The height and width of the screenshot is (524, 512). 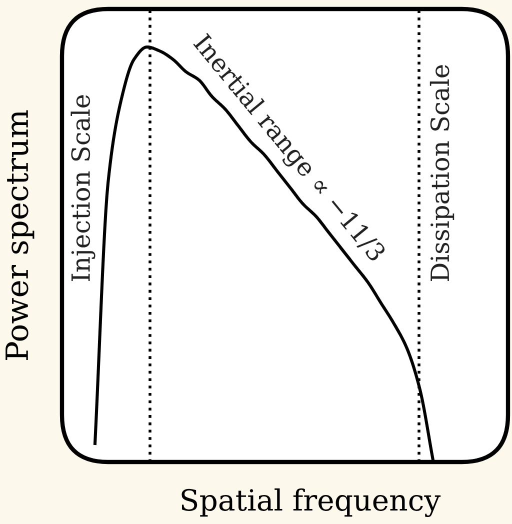 What do you see at coordinates (311, 503) in the screenshot?
I see `x-axis-title: Spatial frequency` at bounding box center [311, 503].